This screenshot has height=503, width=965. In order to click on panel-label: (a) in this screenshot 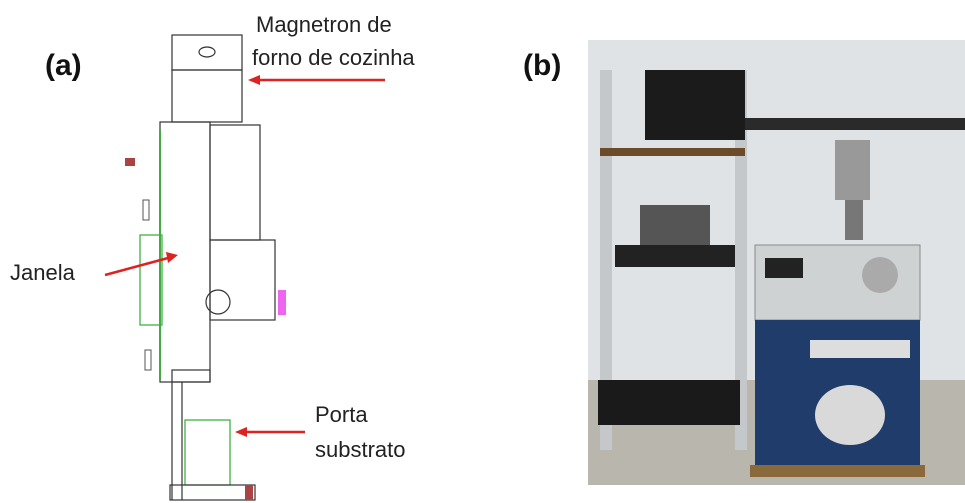, I will do `click(63, 65)`.